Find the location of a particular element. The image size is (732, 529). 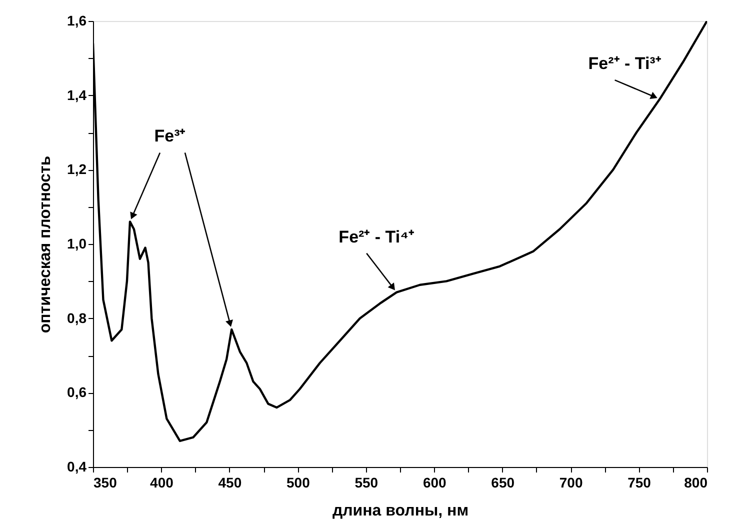

x-tick-label: 600 is located at coordinates (434, 482).